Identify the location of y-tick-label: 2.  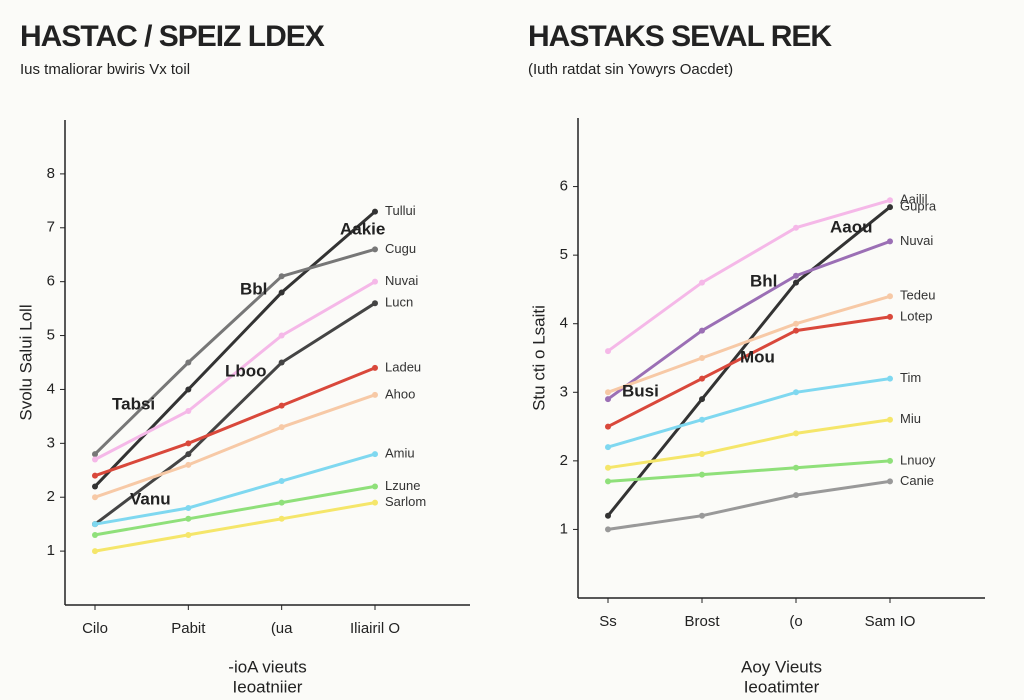
(564, 460).